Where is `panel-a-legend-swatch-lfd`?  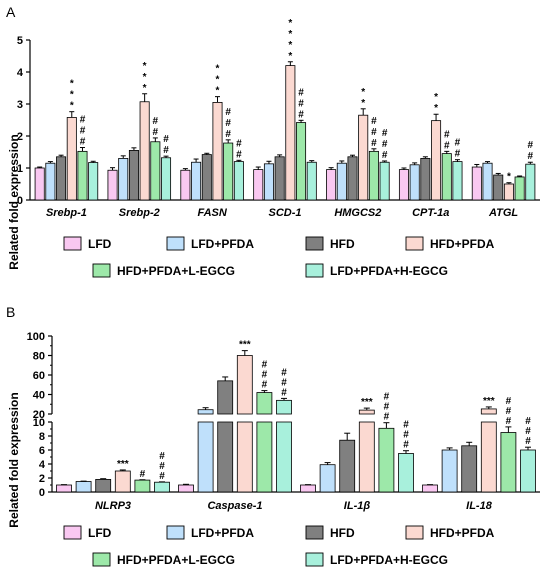
panel-a-legend-swatch-lfd is located at coordinates (72, 243).